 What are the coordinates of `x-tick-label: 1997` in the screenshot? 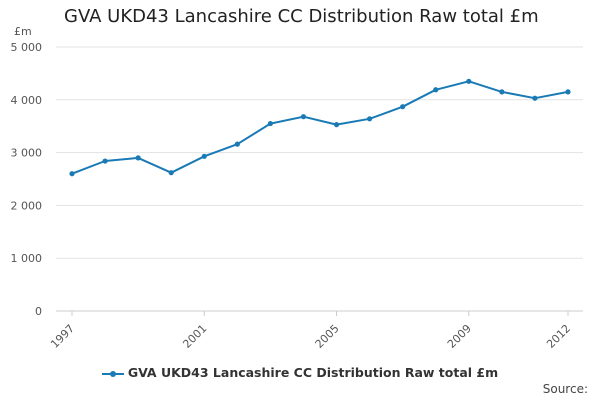 It's located at (62, 336).